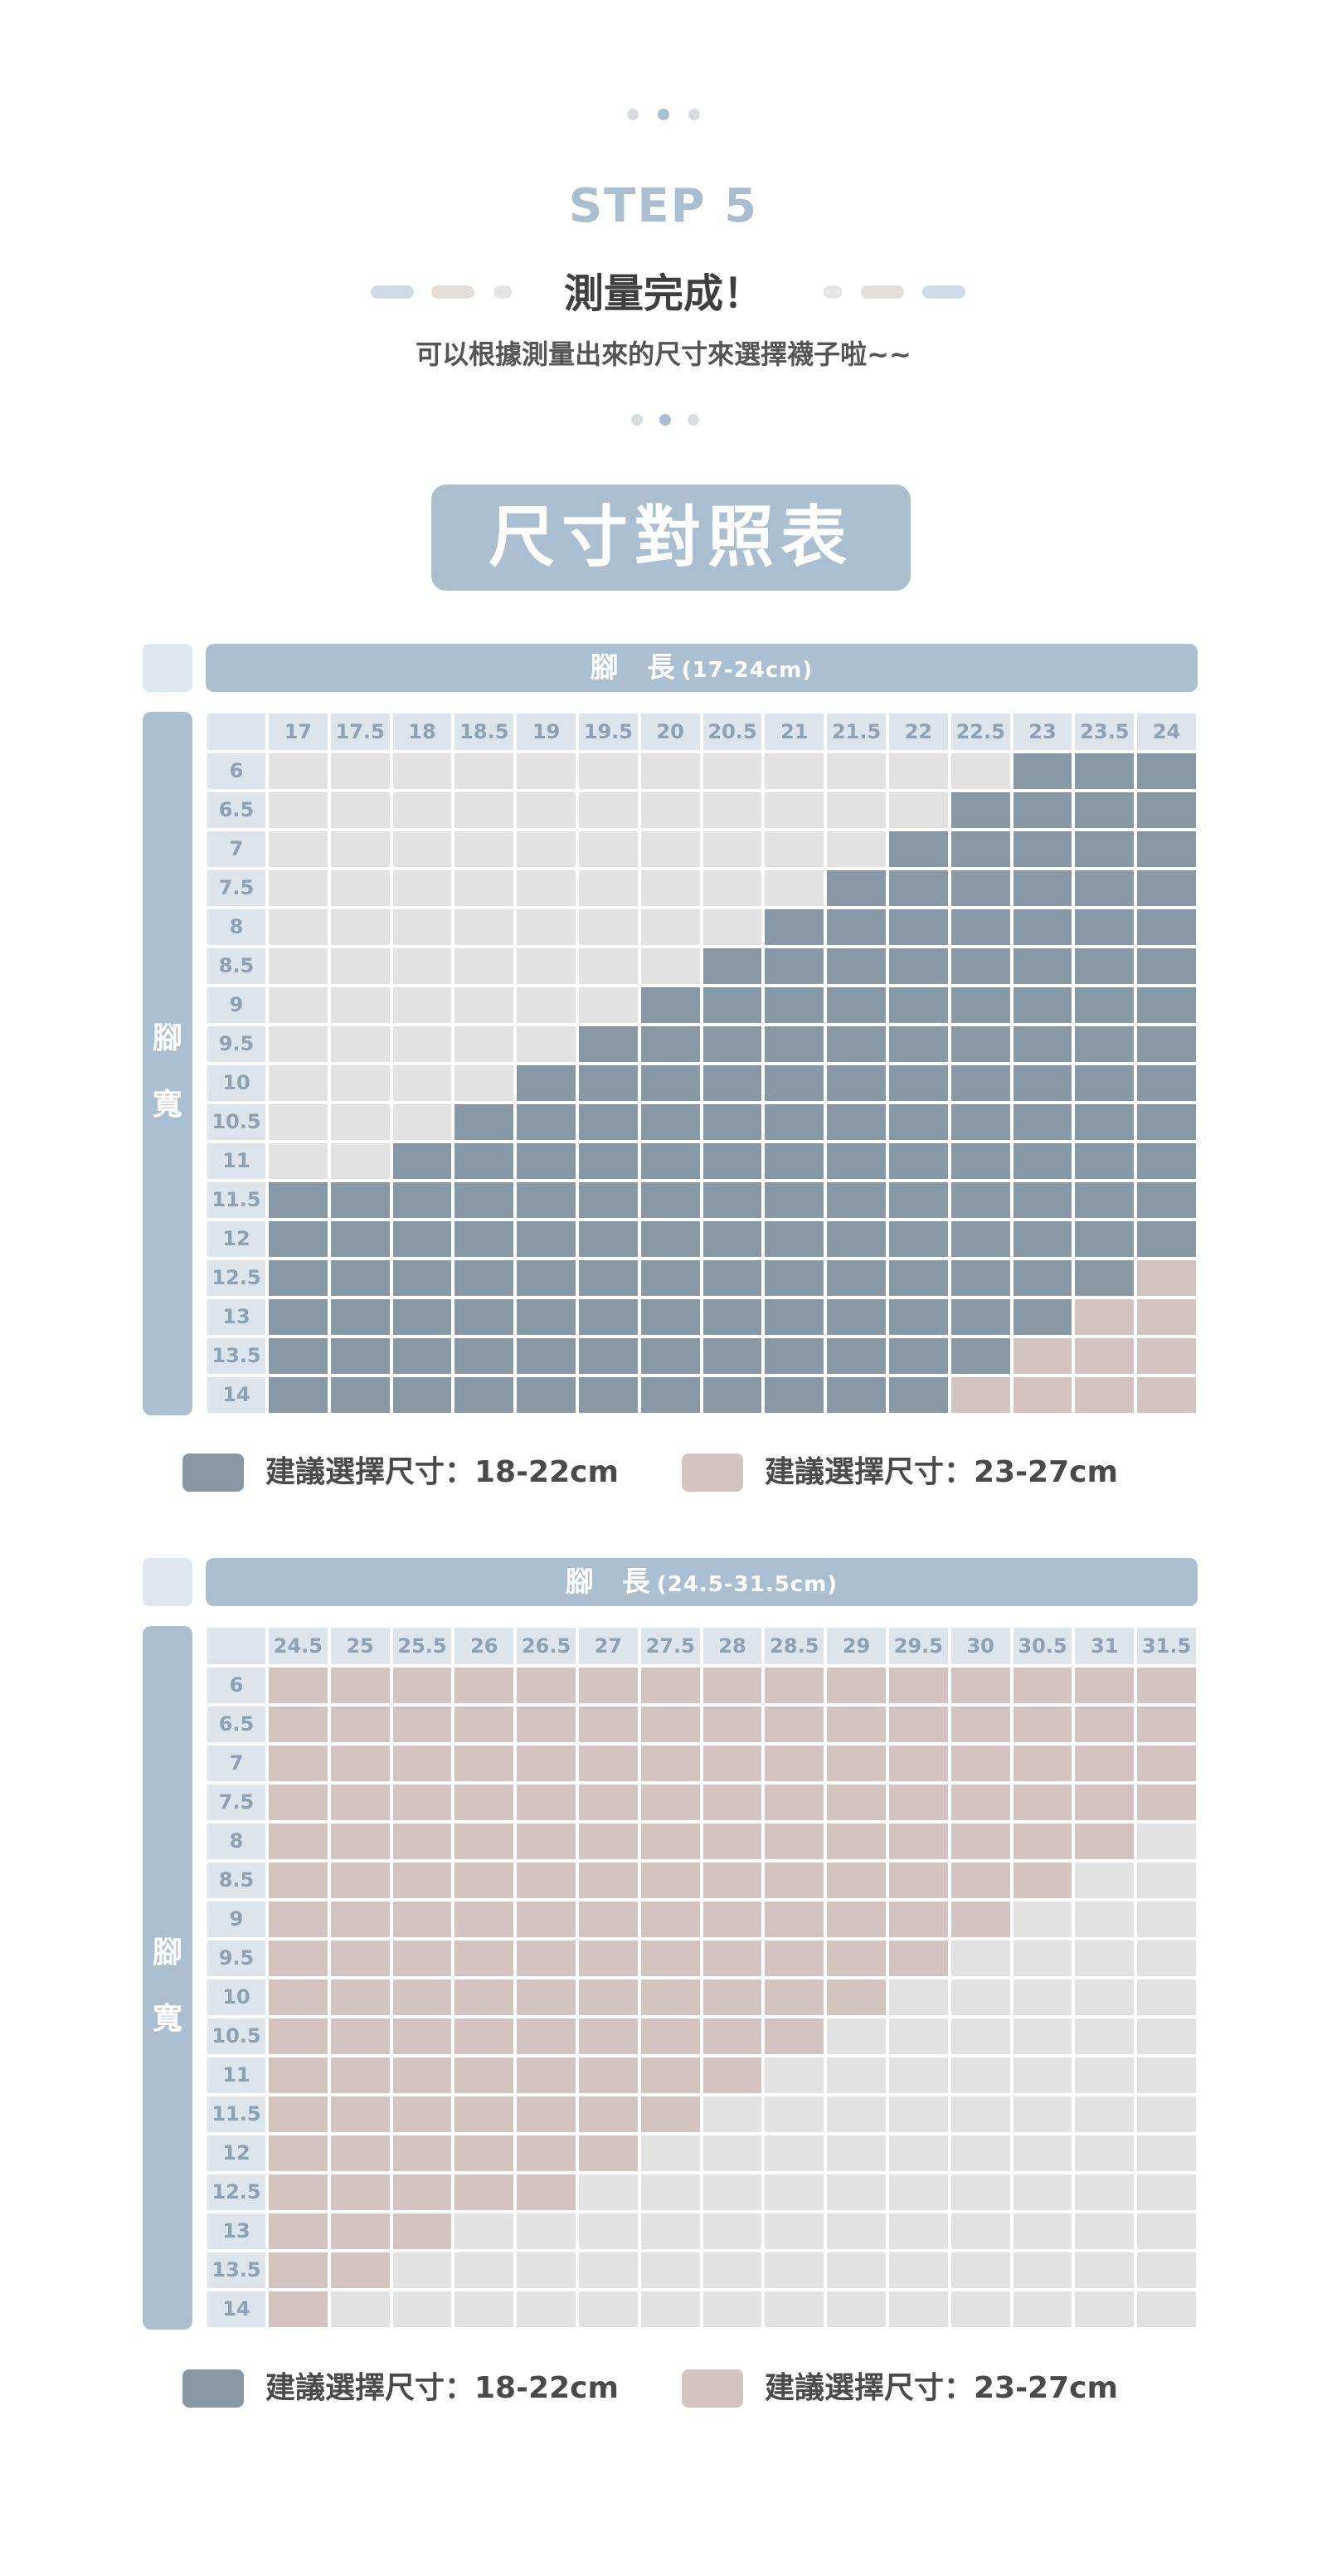 This screenshot has width=1327, height=2576. Describe the element at coordinates (236, 2192) in the screenshot. I see `row-header: 12.5` at that location.